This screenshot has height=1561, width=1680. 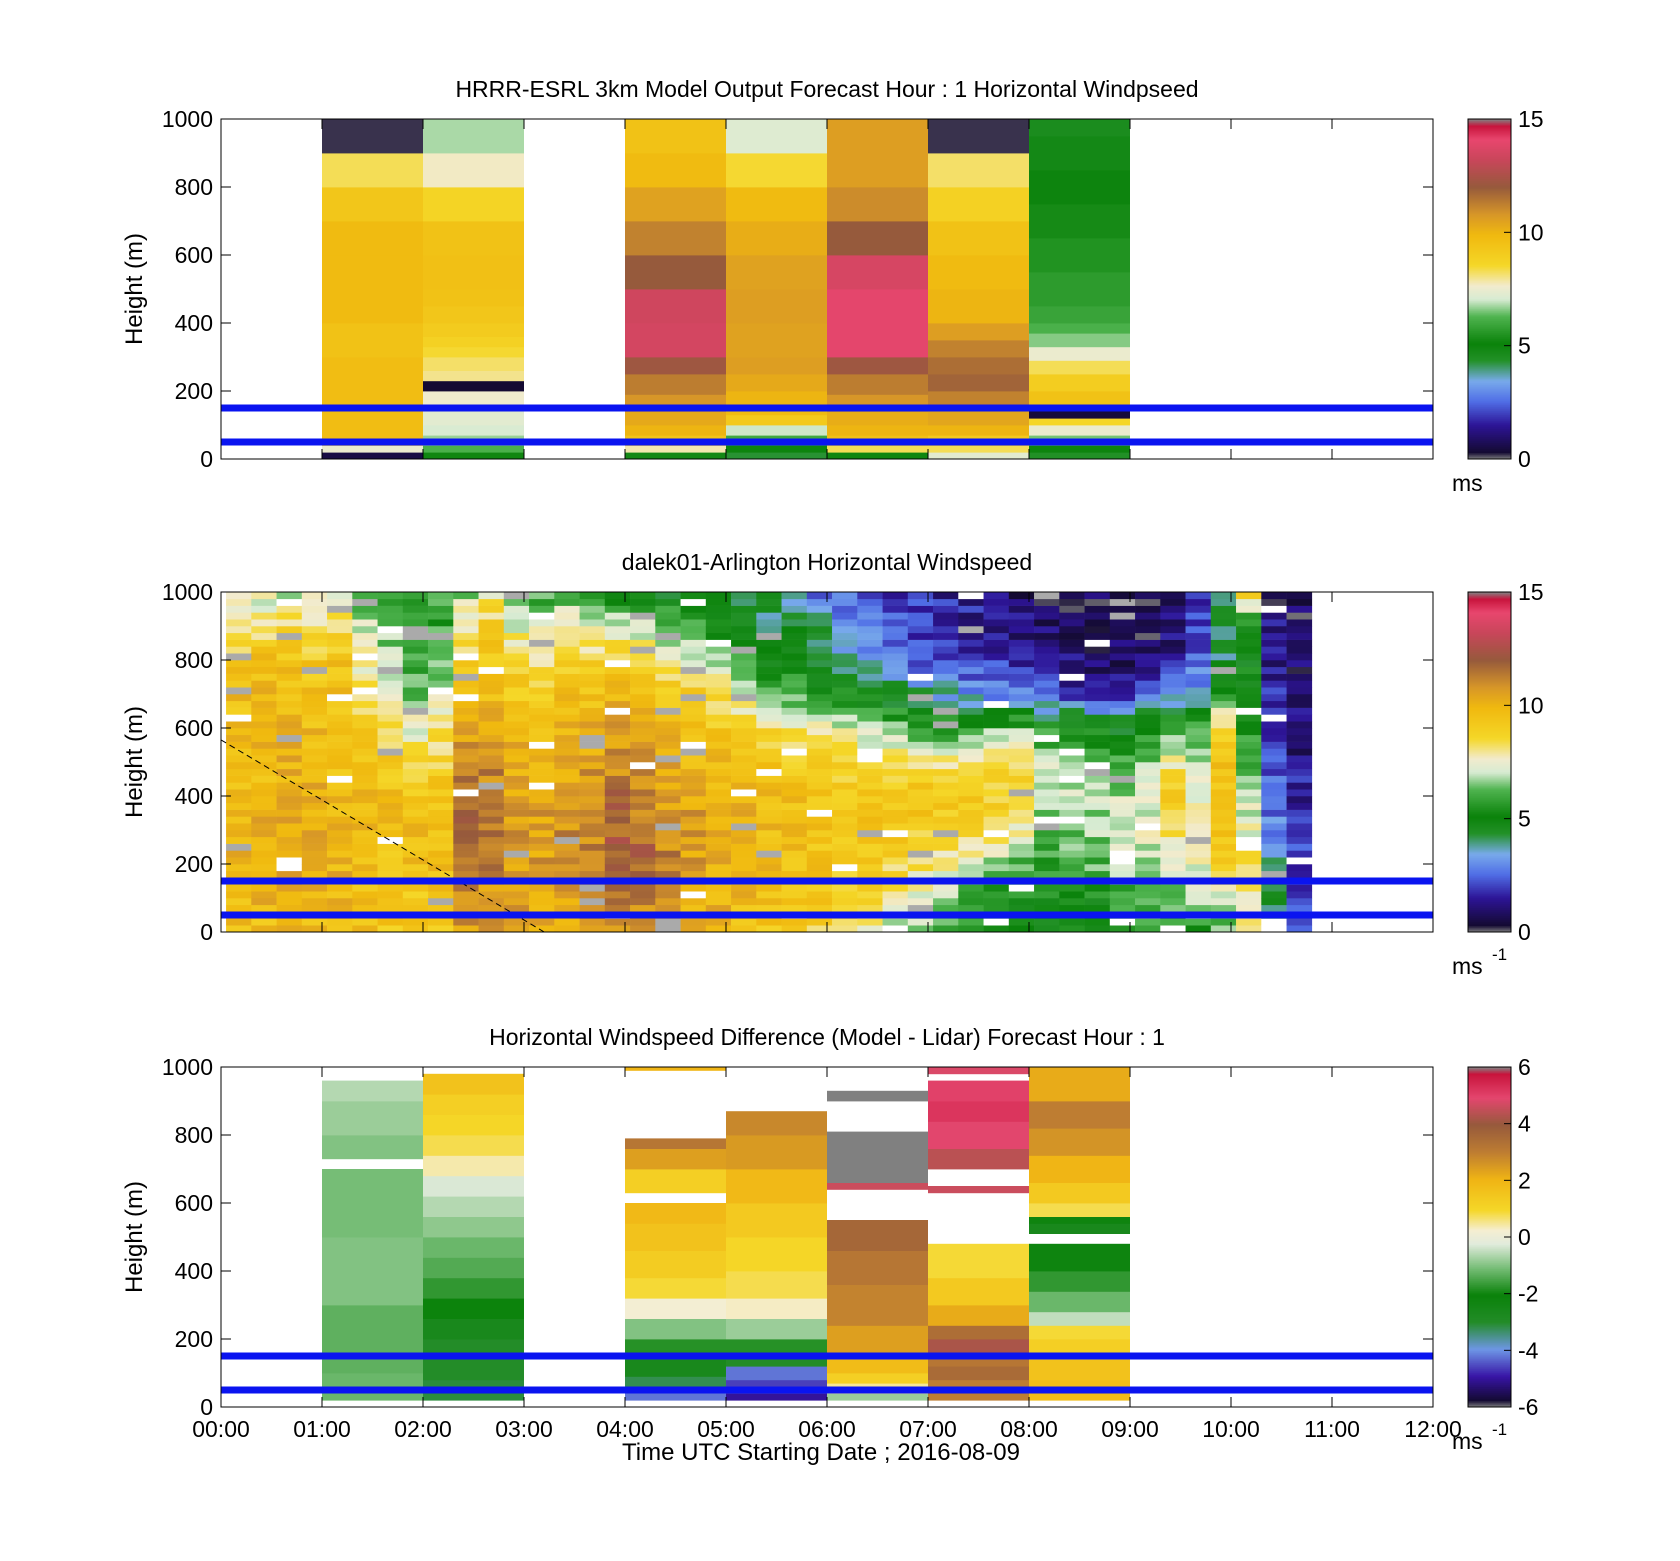 I want to click on panel-title: dalek01-Arlington Horizontal Windspeed, so click(x=827, y=562).